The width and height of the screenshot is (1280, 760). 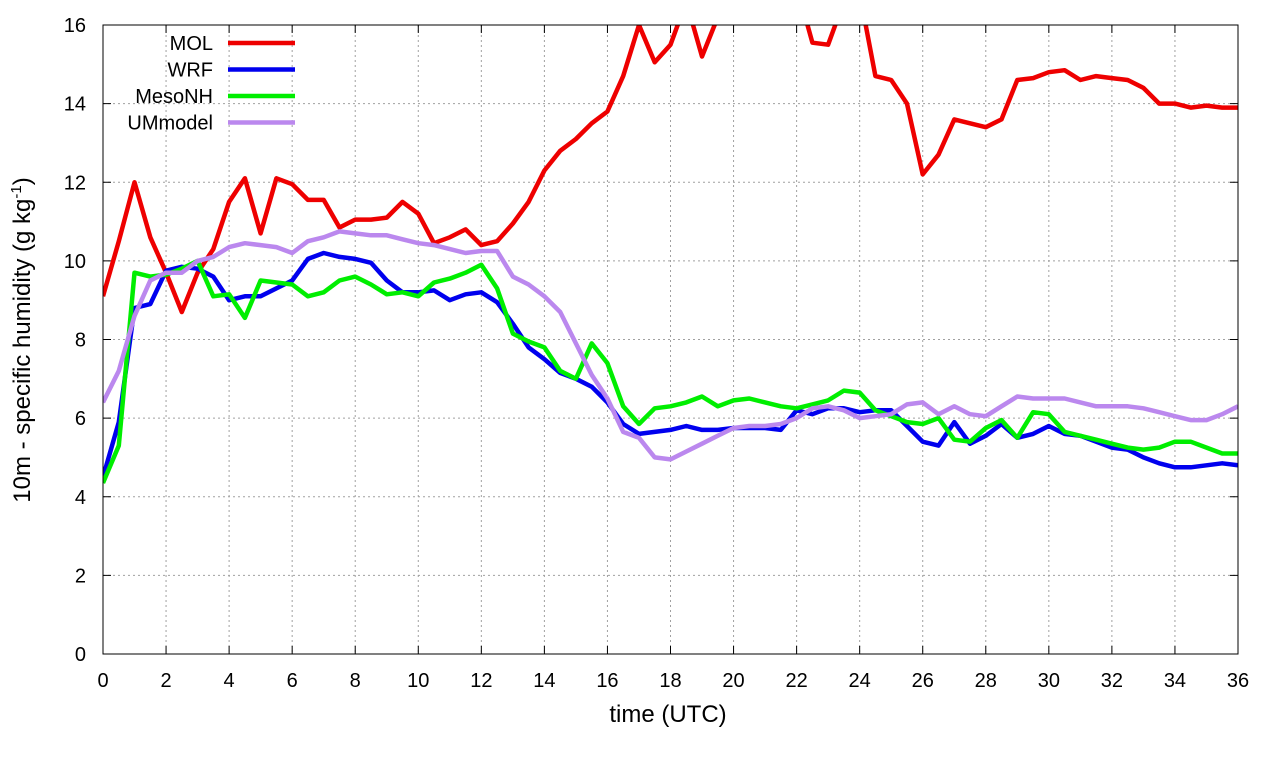 What do you see at coordinates (80, 341) in the screenshot?
I see `y-tick-label: 8` at bounding box center [80, 341].